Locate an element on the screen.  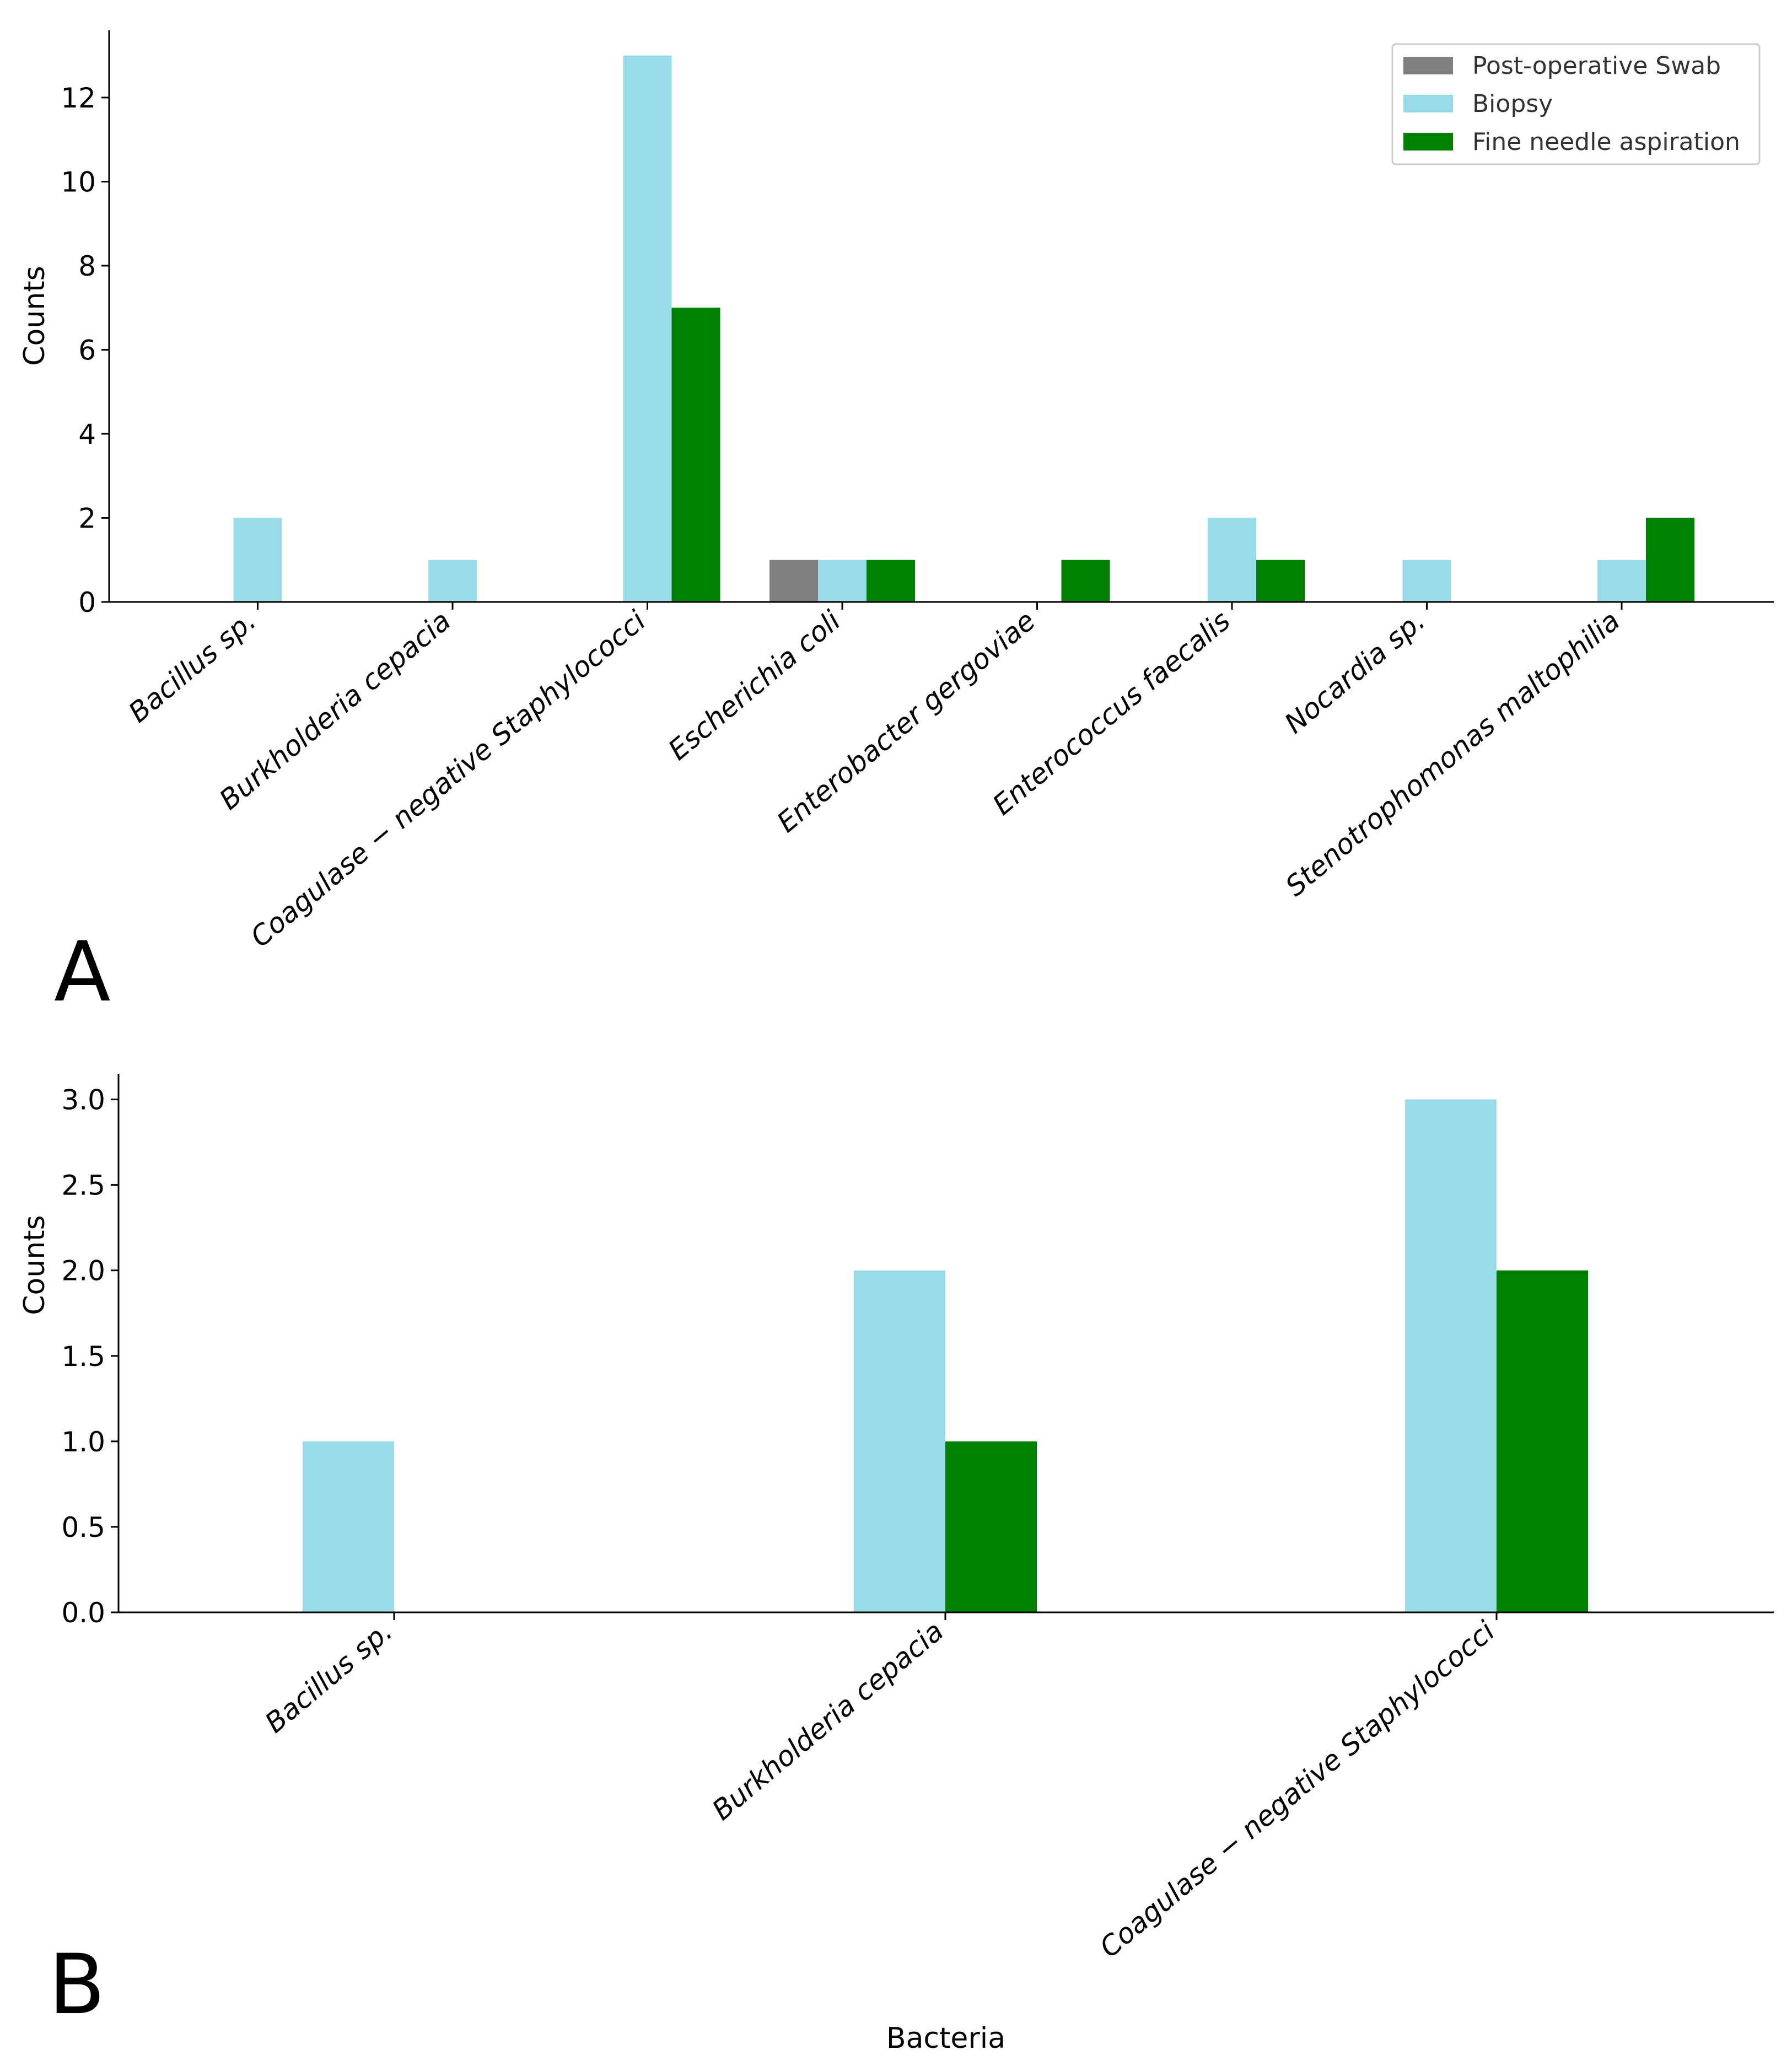
x-tick-label-b-coagulase-negative-staphylococci: Coagulase − negative Staphylococci is located at coordinates (1297, 1789).